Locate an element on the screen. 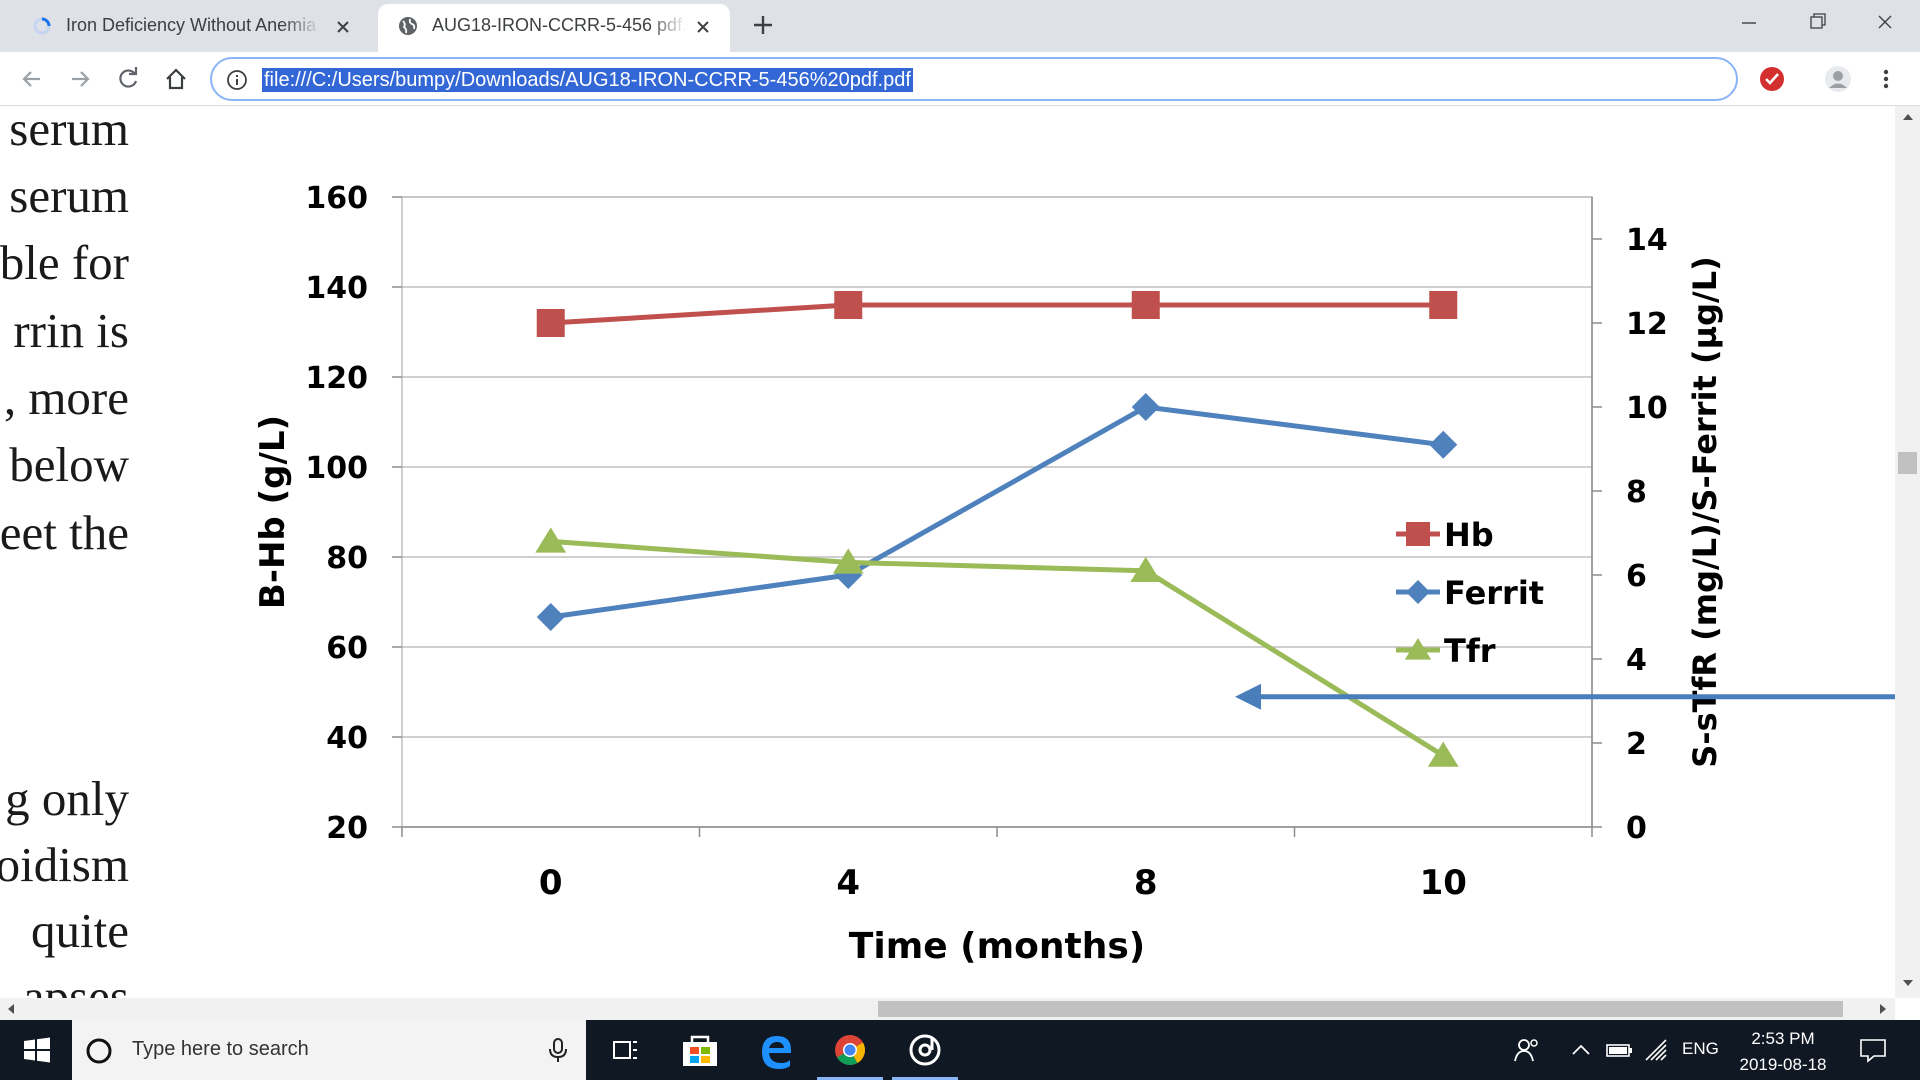 The height and width of the screenshot is (1080, 1920). windows-taskbar: Type here to search is located at coordinates (960, 1050).